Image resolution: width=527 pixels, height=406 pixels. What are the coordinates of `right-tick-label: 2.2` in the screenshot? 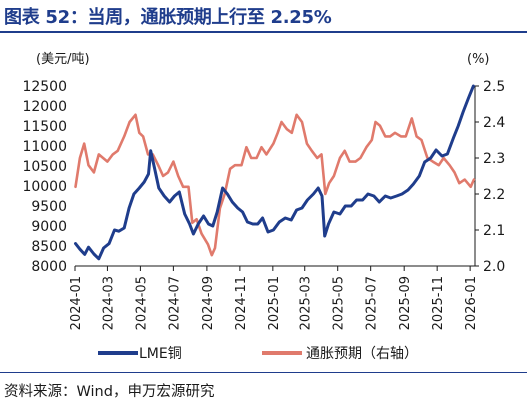 It's located at (494, 195).